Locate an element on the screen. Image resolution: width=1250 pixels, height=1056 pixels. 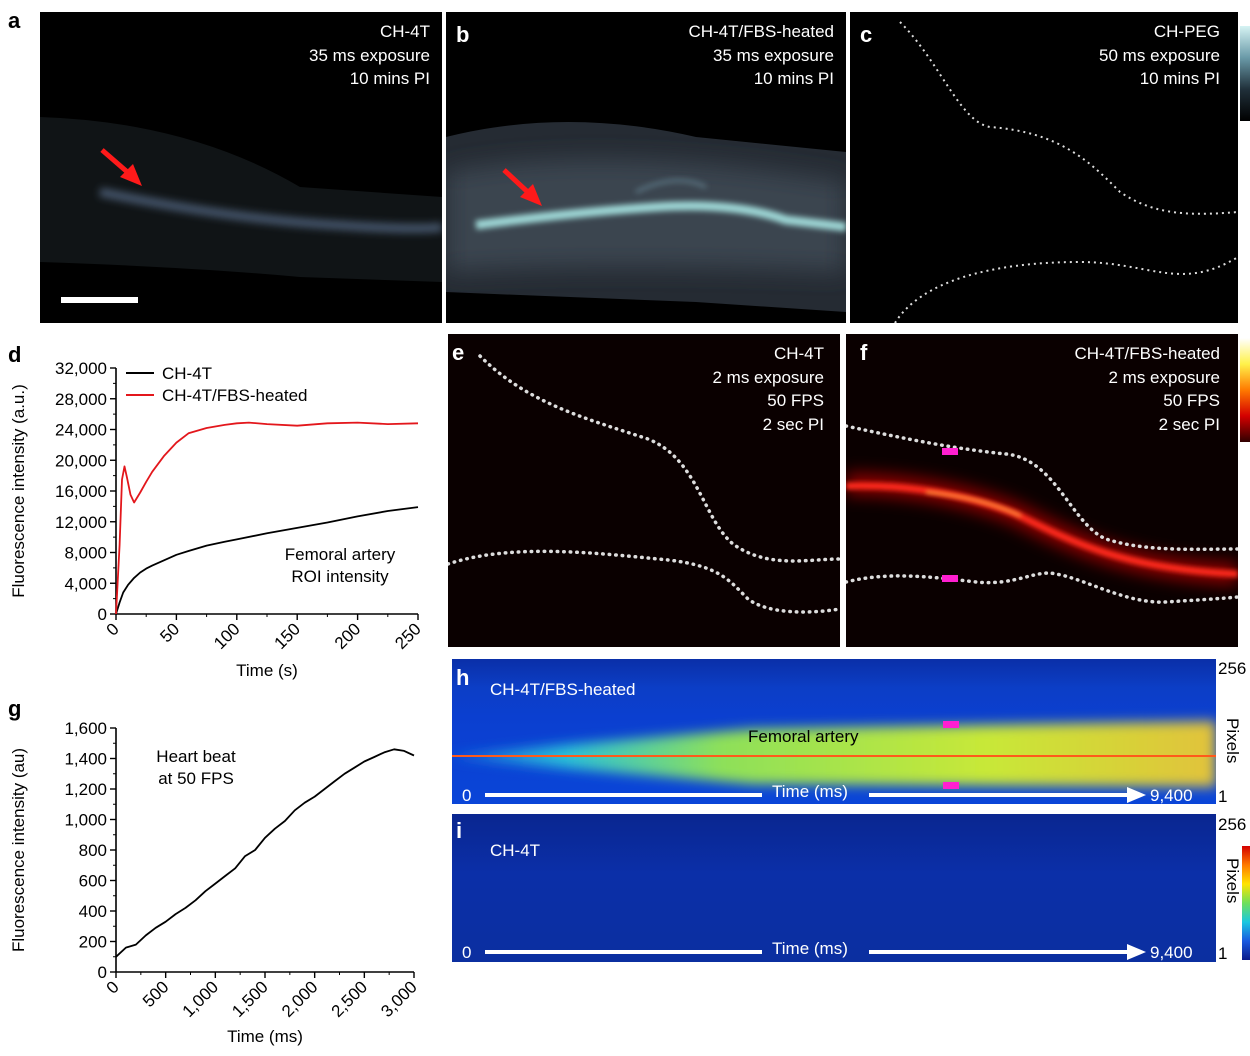
panel-c-image: c CH-PEG 50 ms exposure 10 mins PI is located at coordinates (1044, 167).